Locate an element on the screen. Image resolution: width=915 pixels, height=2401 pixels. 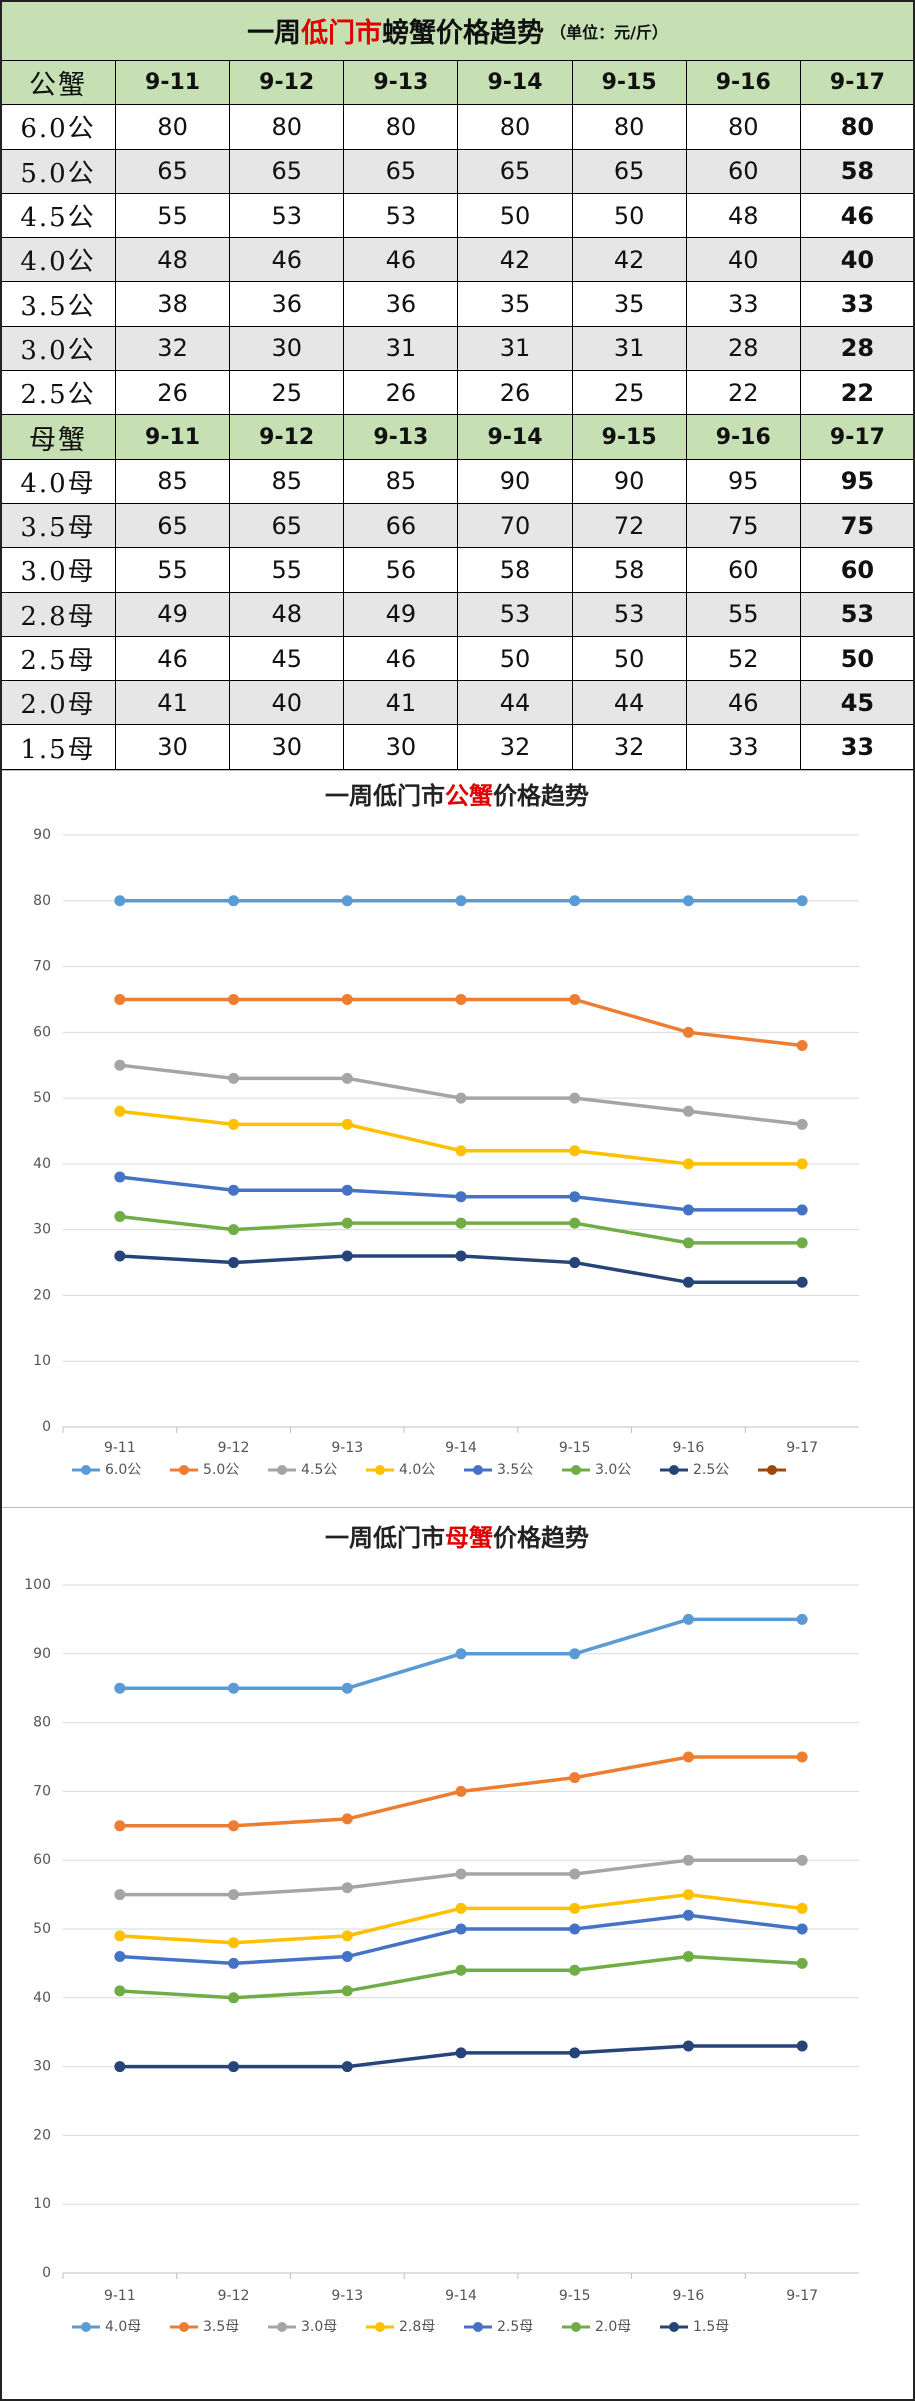
value-cell: 41 is located at coordinates (173, 703).